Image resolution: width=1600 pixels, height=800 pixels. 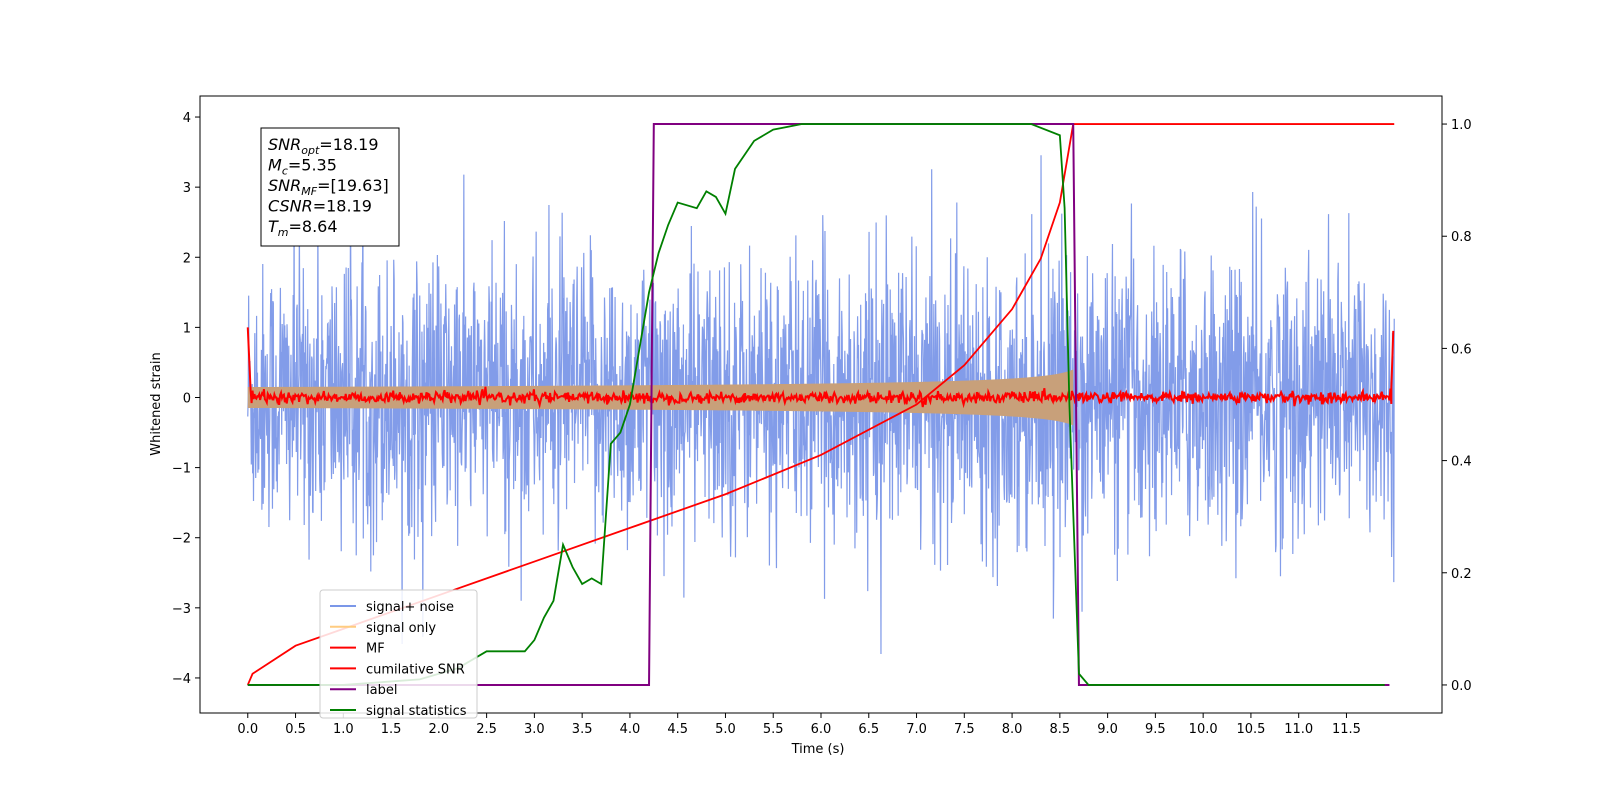 What do you see at coordinates (1461, 462) in the screenshot?
I see `y-right-tick-label: 0.4` at bounding box center [1461, 462].